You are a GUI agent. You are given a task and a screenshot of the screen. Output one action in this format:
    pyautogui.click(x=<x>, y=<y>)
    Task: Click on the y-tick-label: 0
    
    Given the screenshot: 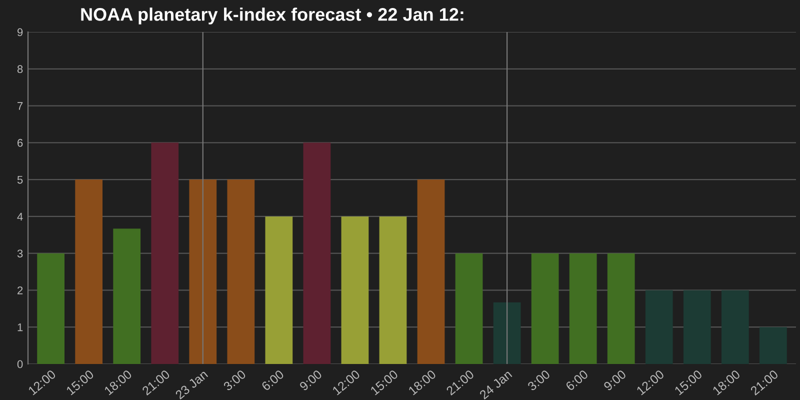 What is the action you would take?
    pyautogui.click(x=20, y=364)
    